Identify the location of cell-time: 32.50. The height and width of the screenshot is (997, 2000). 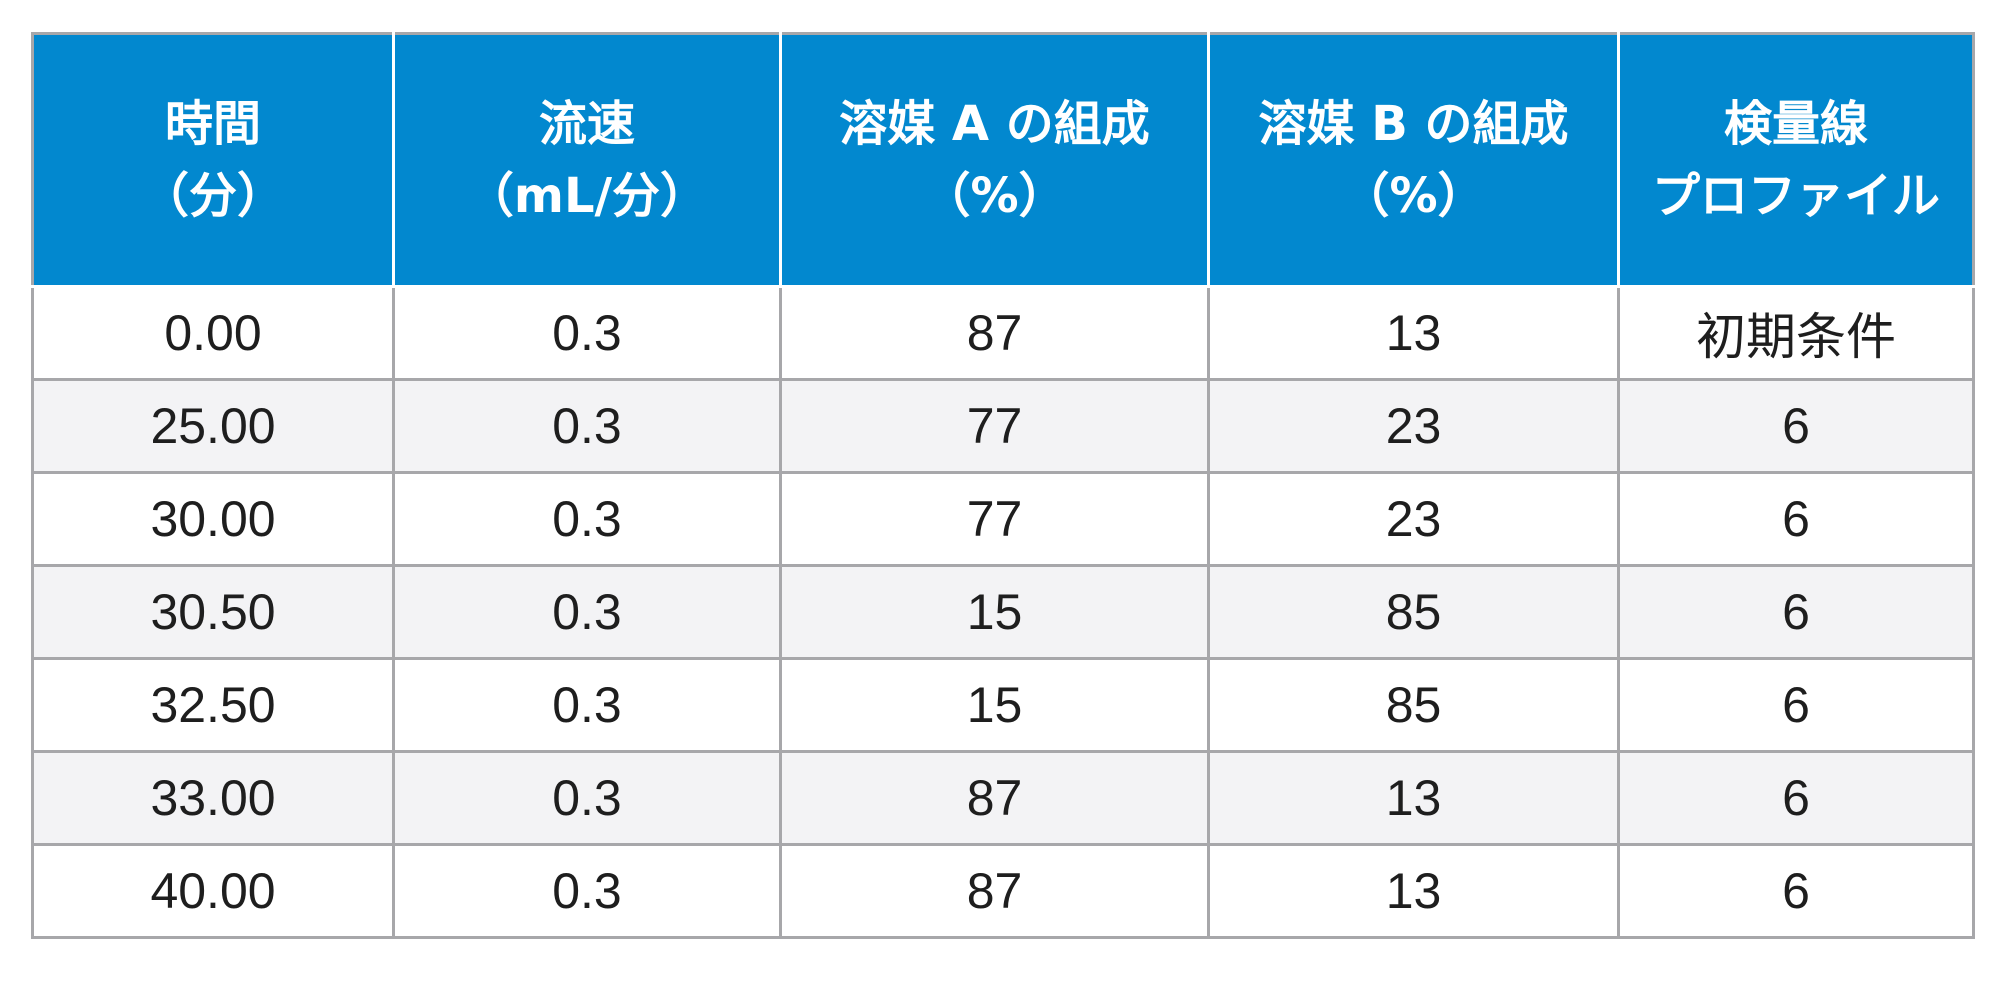
(213, 705).